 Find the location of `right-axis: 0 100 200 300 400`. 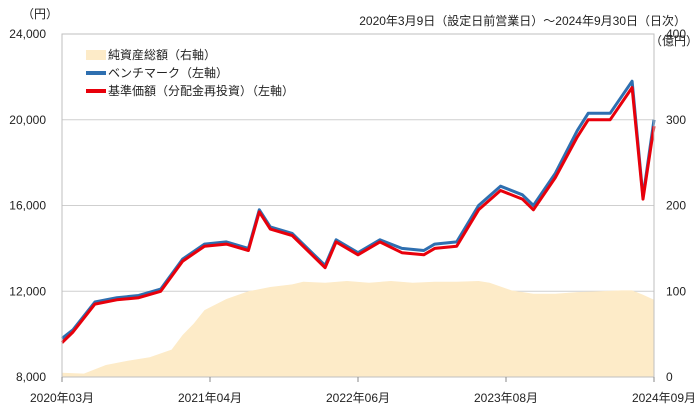

right-axis: 0 100 200 300 400 is located at coordinates (676, 205).